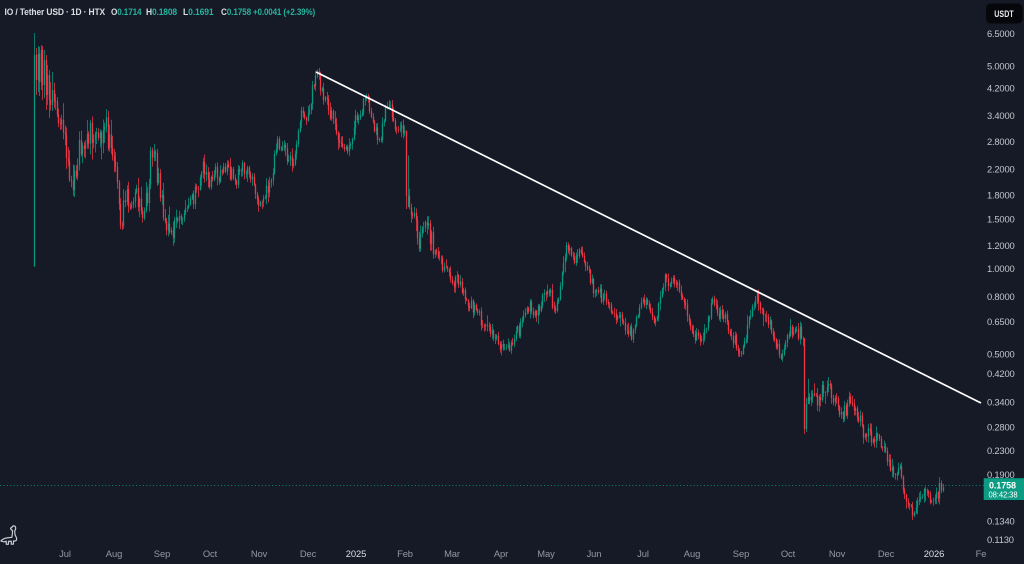 This screenshot has height=564, width=1024. I want to click on svg-text: L0.1691, so click(198, 12).